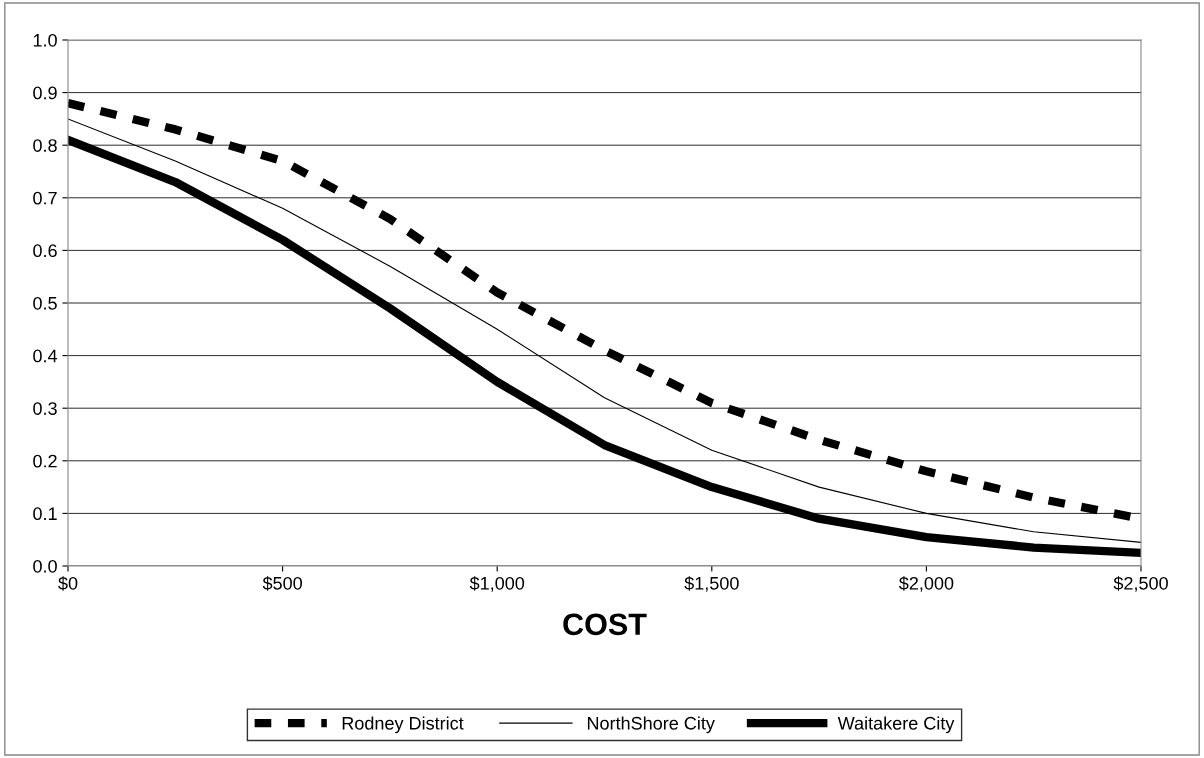 The image size is (1204, 758). Describe the element at coordinates (45, 566) in the screenshot. I see `y-tick-label: 0.0` at that location.